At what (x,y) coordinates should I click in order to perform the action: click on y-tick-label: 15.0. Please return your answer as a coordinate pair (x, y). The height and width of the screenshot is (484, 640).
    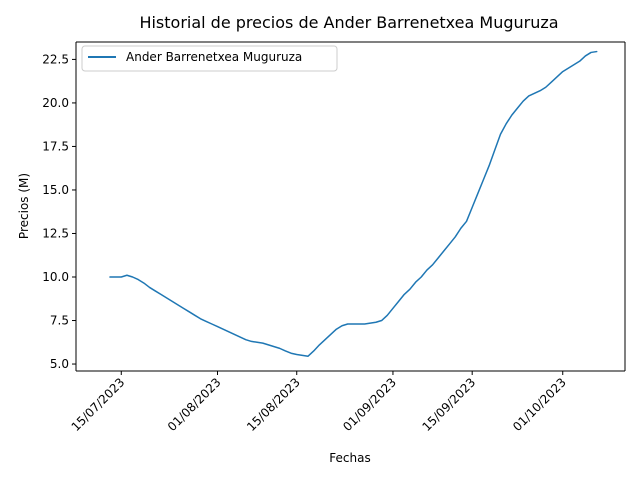
    Looking at the image, I should click on (55, 190).